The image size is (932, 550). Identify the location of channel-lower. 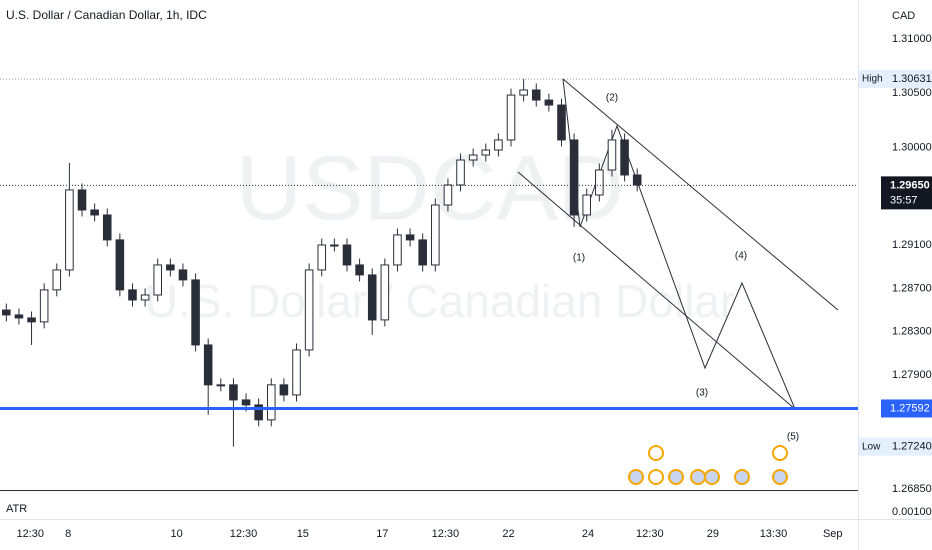
(656, 290).